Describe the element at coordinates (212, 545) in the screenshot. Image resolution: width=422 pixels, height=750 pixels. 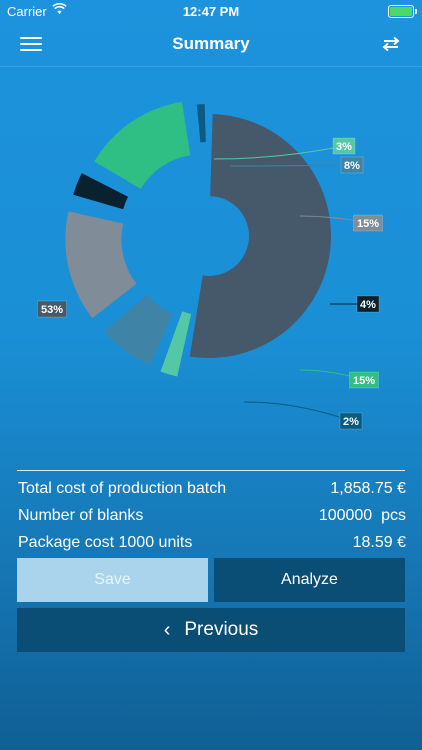
I see `summary-row-package-cost: Package cost 1000 units 18.59 €` at that location.